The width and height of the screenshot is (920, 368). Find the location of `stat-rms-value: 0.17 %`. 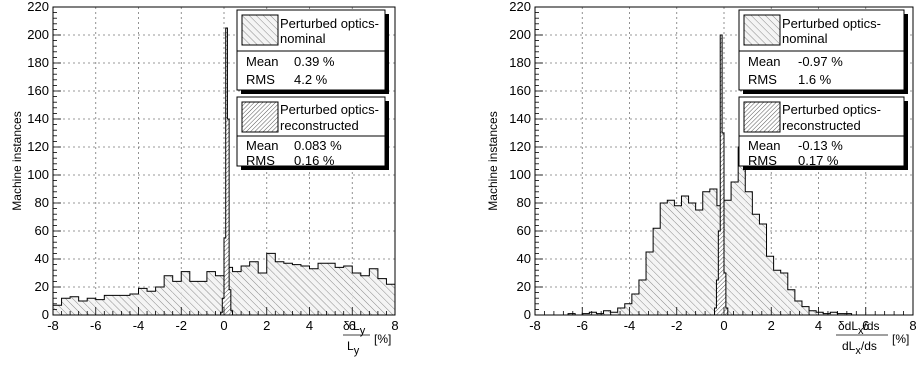

stat-rms-value: 0.17 % is located at coordinates (818, 160).